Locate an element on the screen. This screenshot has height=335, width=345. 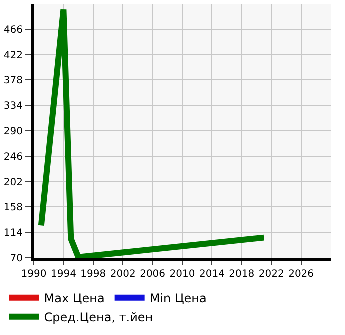
legend-label: Max Цена is located at coordinates (74, 299).